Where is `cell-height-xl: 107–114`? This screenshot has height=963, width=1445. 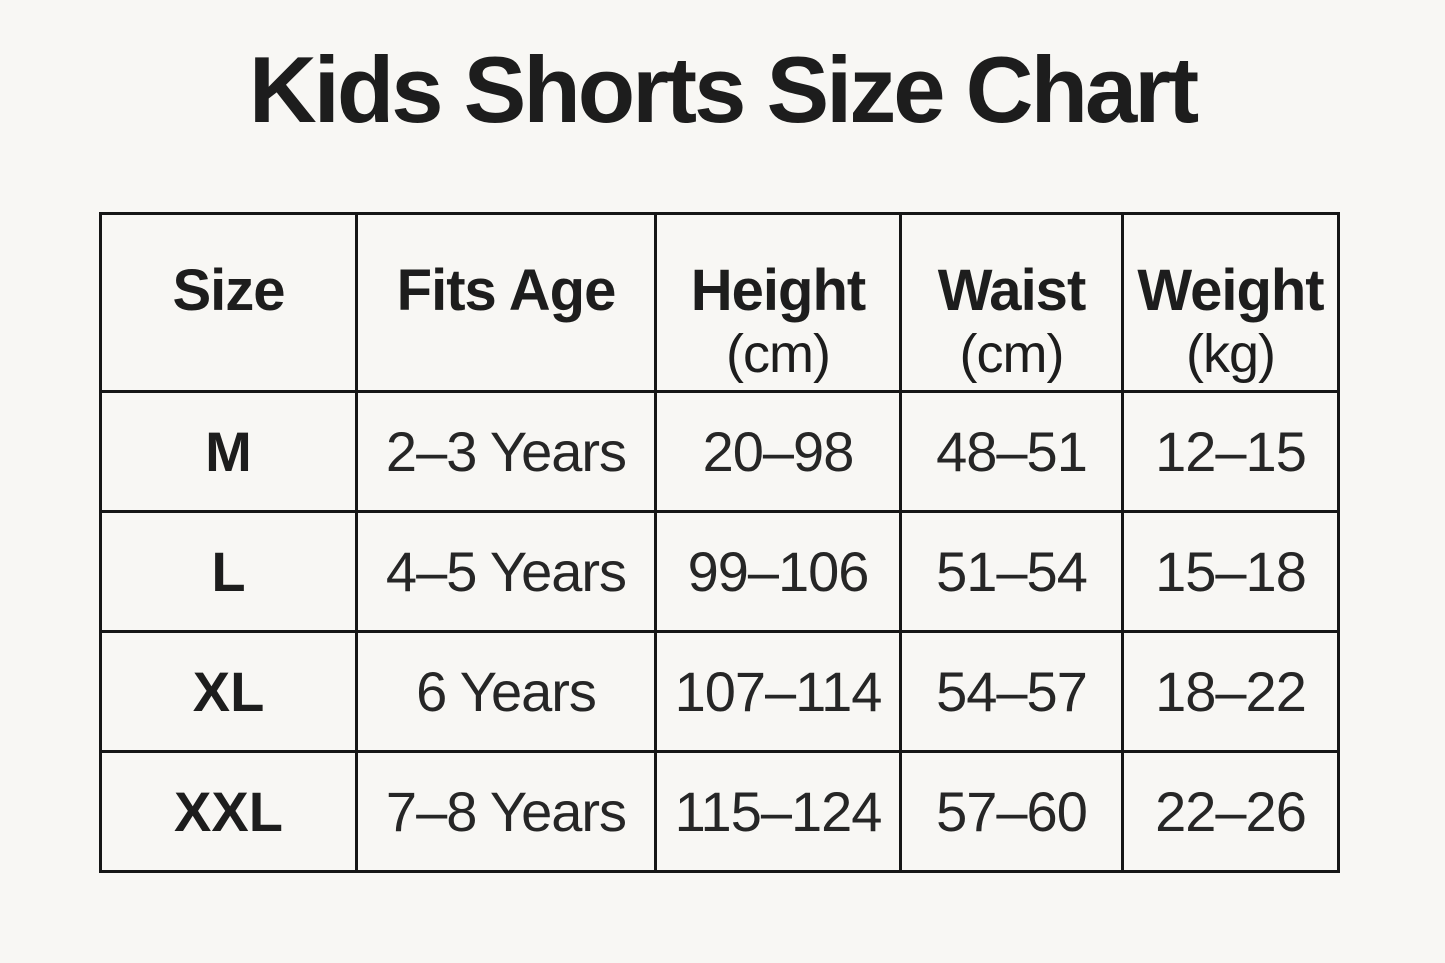 cell-height-xl: 107–114 is located at coordinates (778, 691).